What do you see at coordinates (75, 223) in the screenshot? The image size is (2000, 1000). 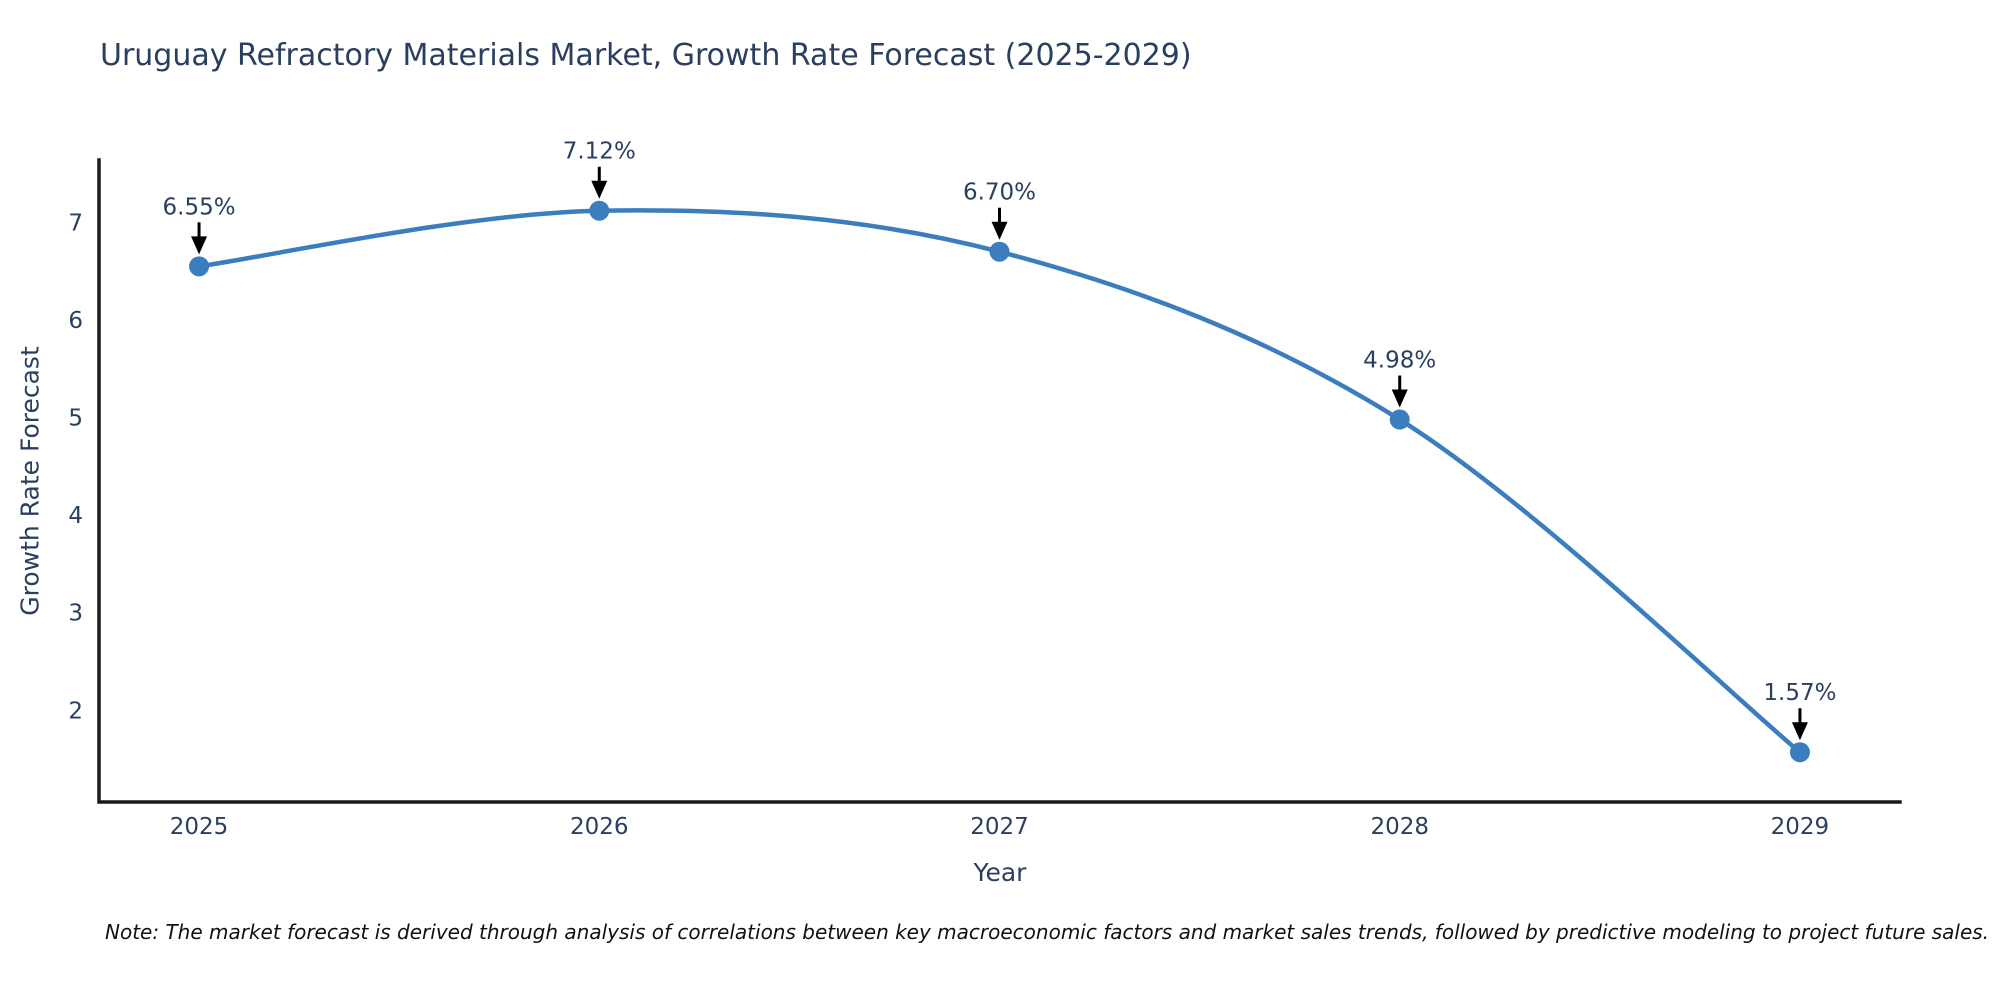 I see `y-tick-label: 7` at bounding box center [75, 223].